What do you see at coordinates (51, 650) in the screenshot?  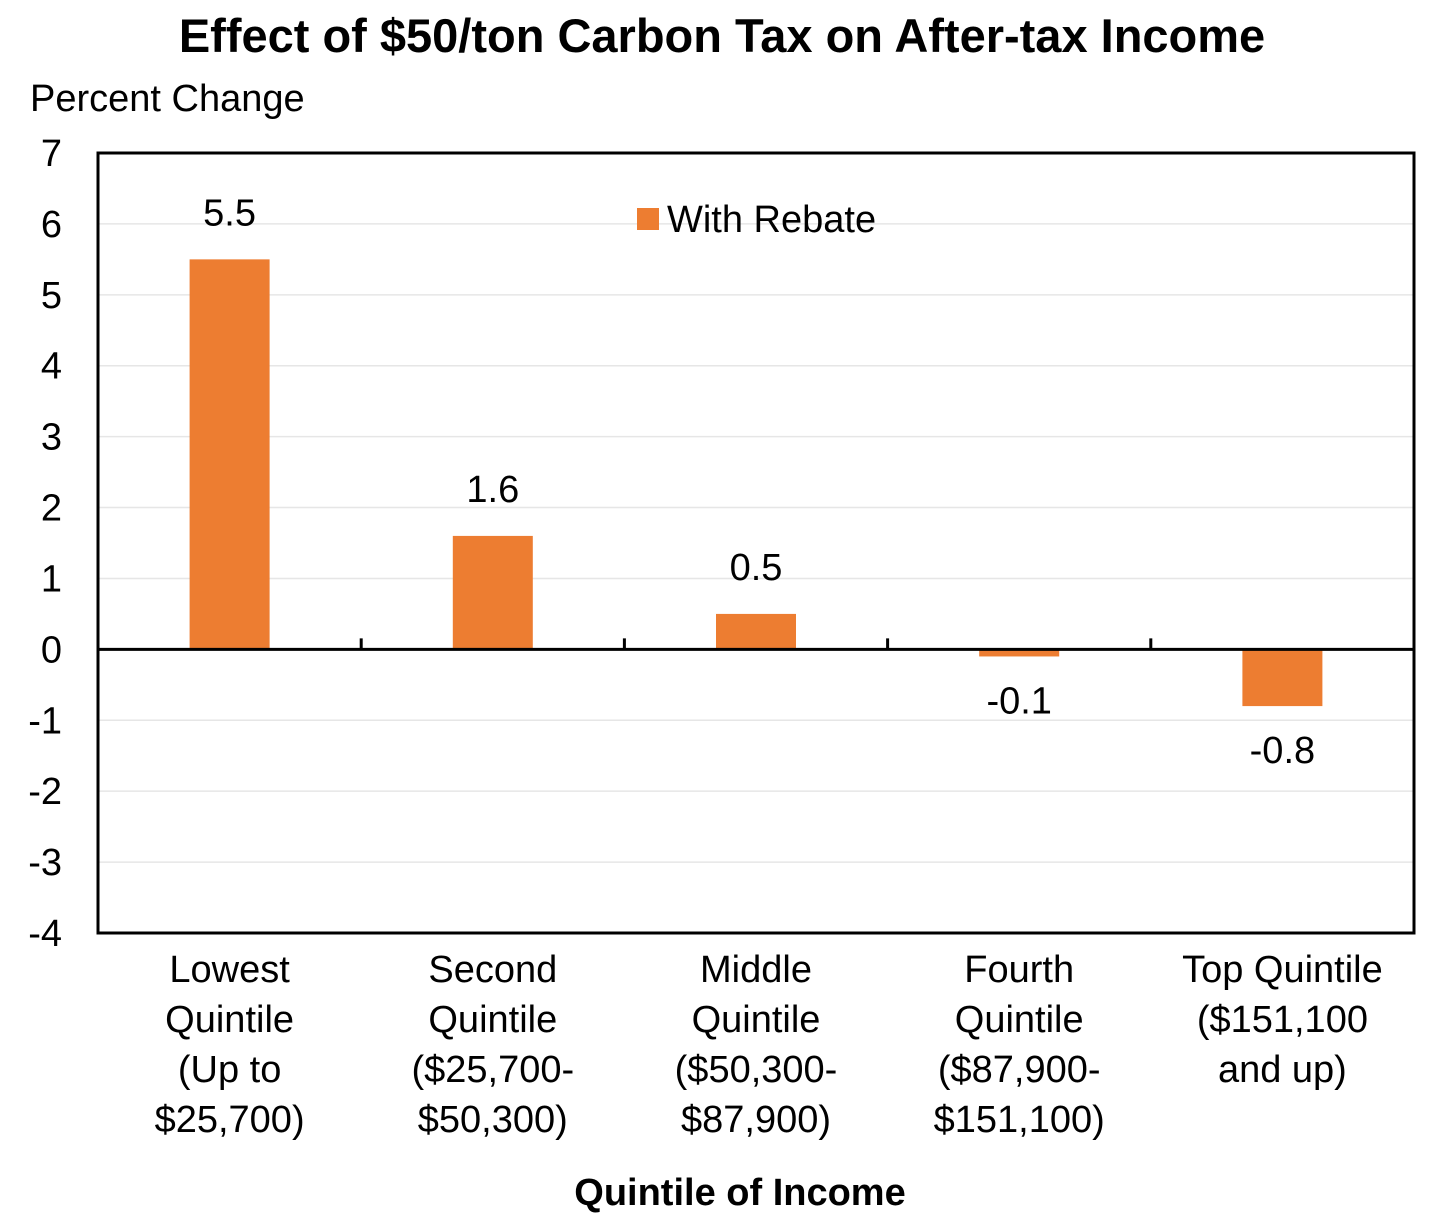 I see `y-tick-label: 0` at bounding box center [51, 650].